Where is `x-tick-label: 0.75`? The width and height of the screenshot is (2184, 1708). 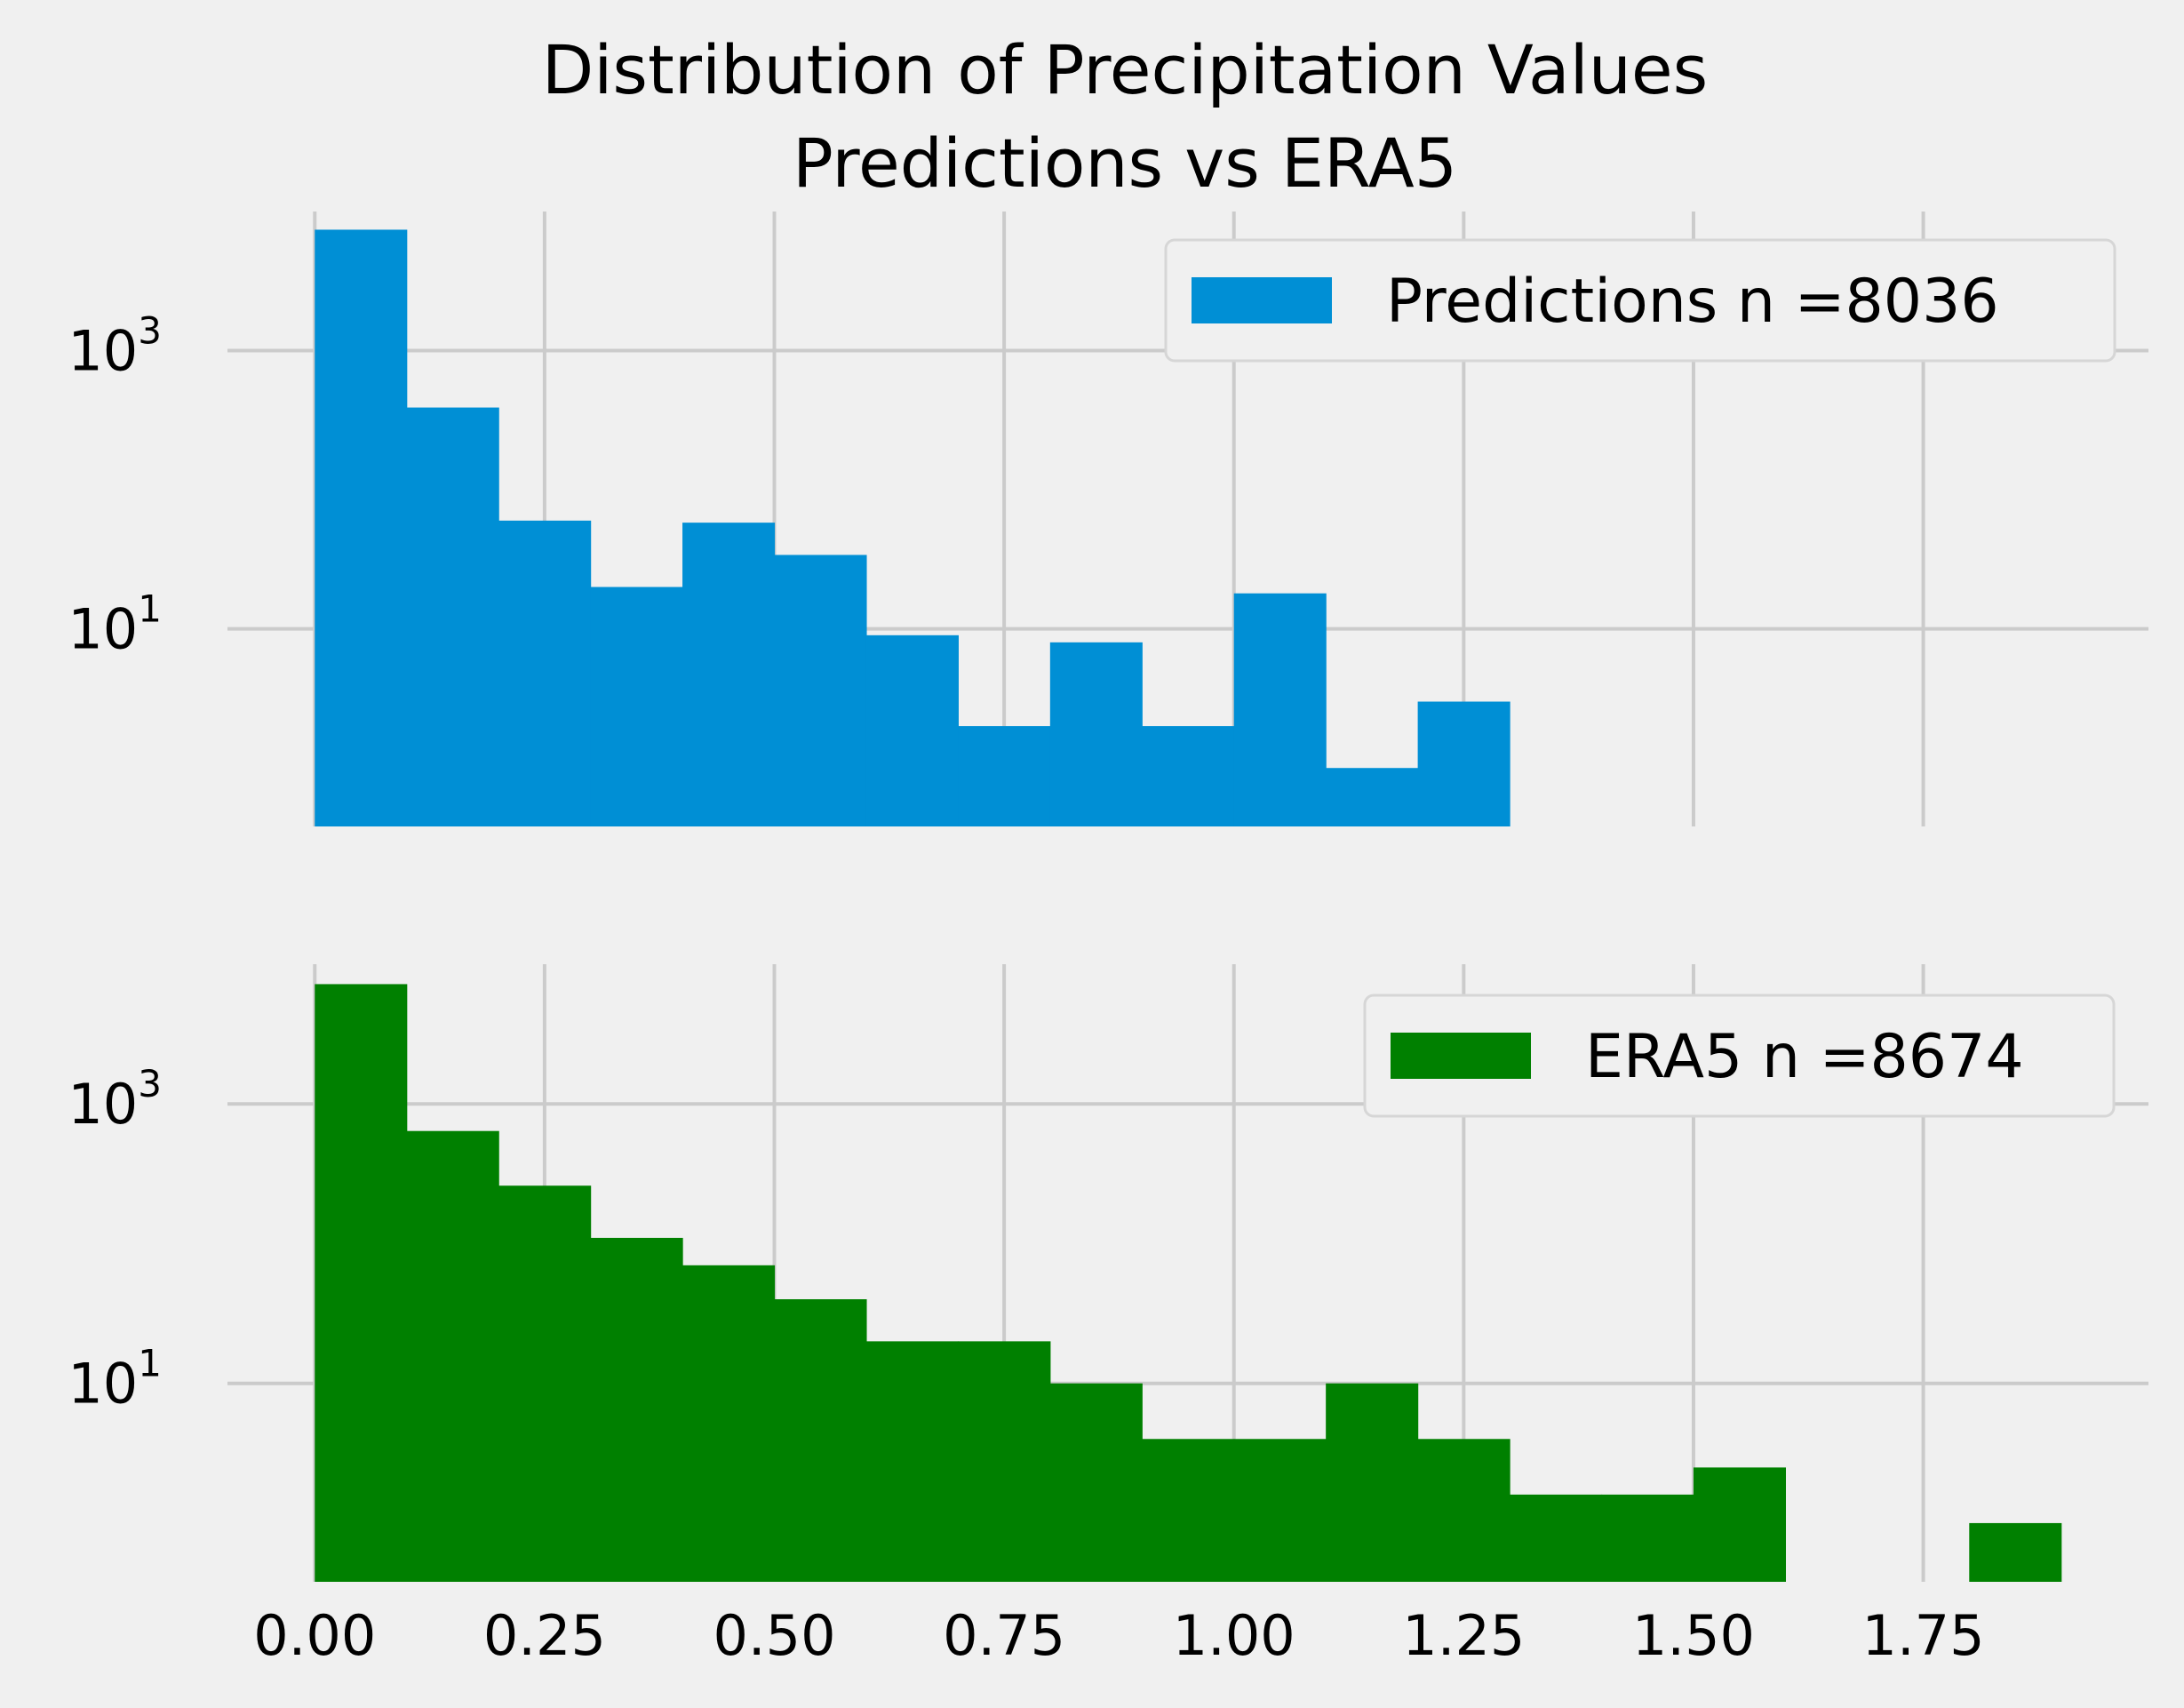 x-tick-label: 0.75 is located at coordinates (1004, 1635).